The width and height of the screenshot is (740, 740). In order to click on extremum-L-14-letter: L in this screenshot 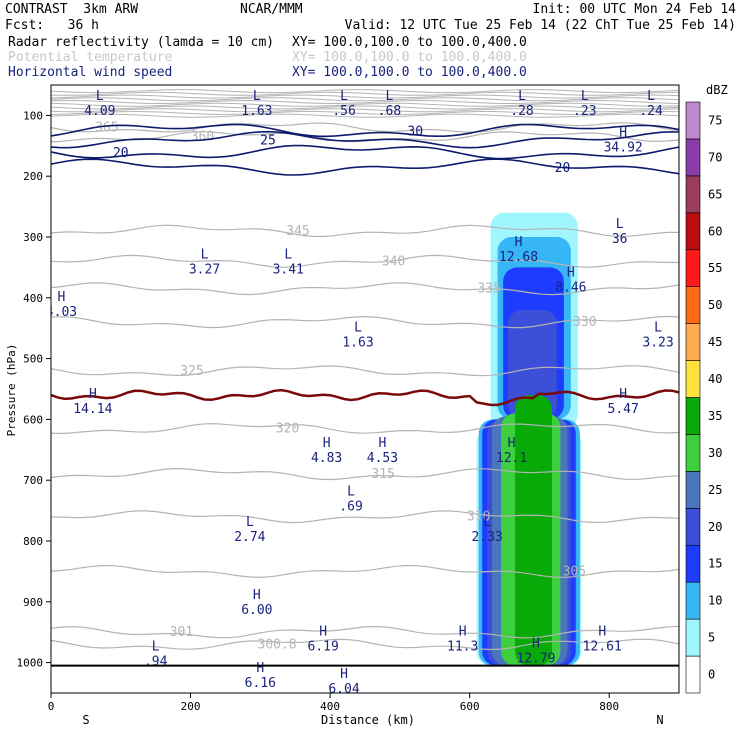, I will do `click(358, 327)`.